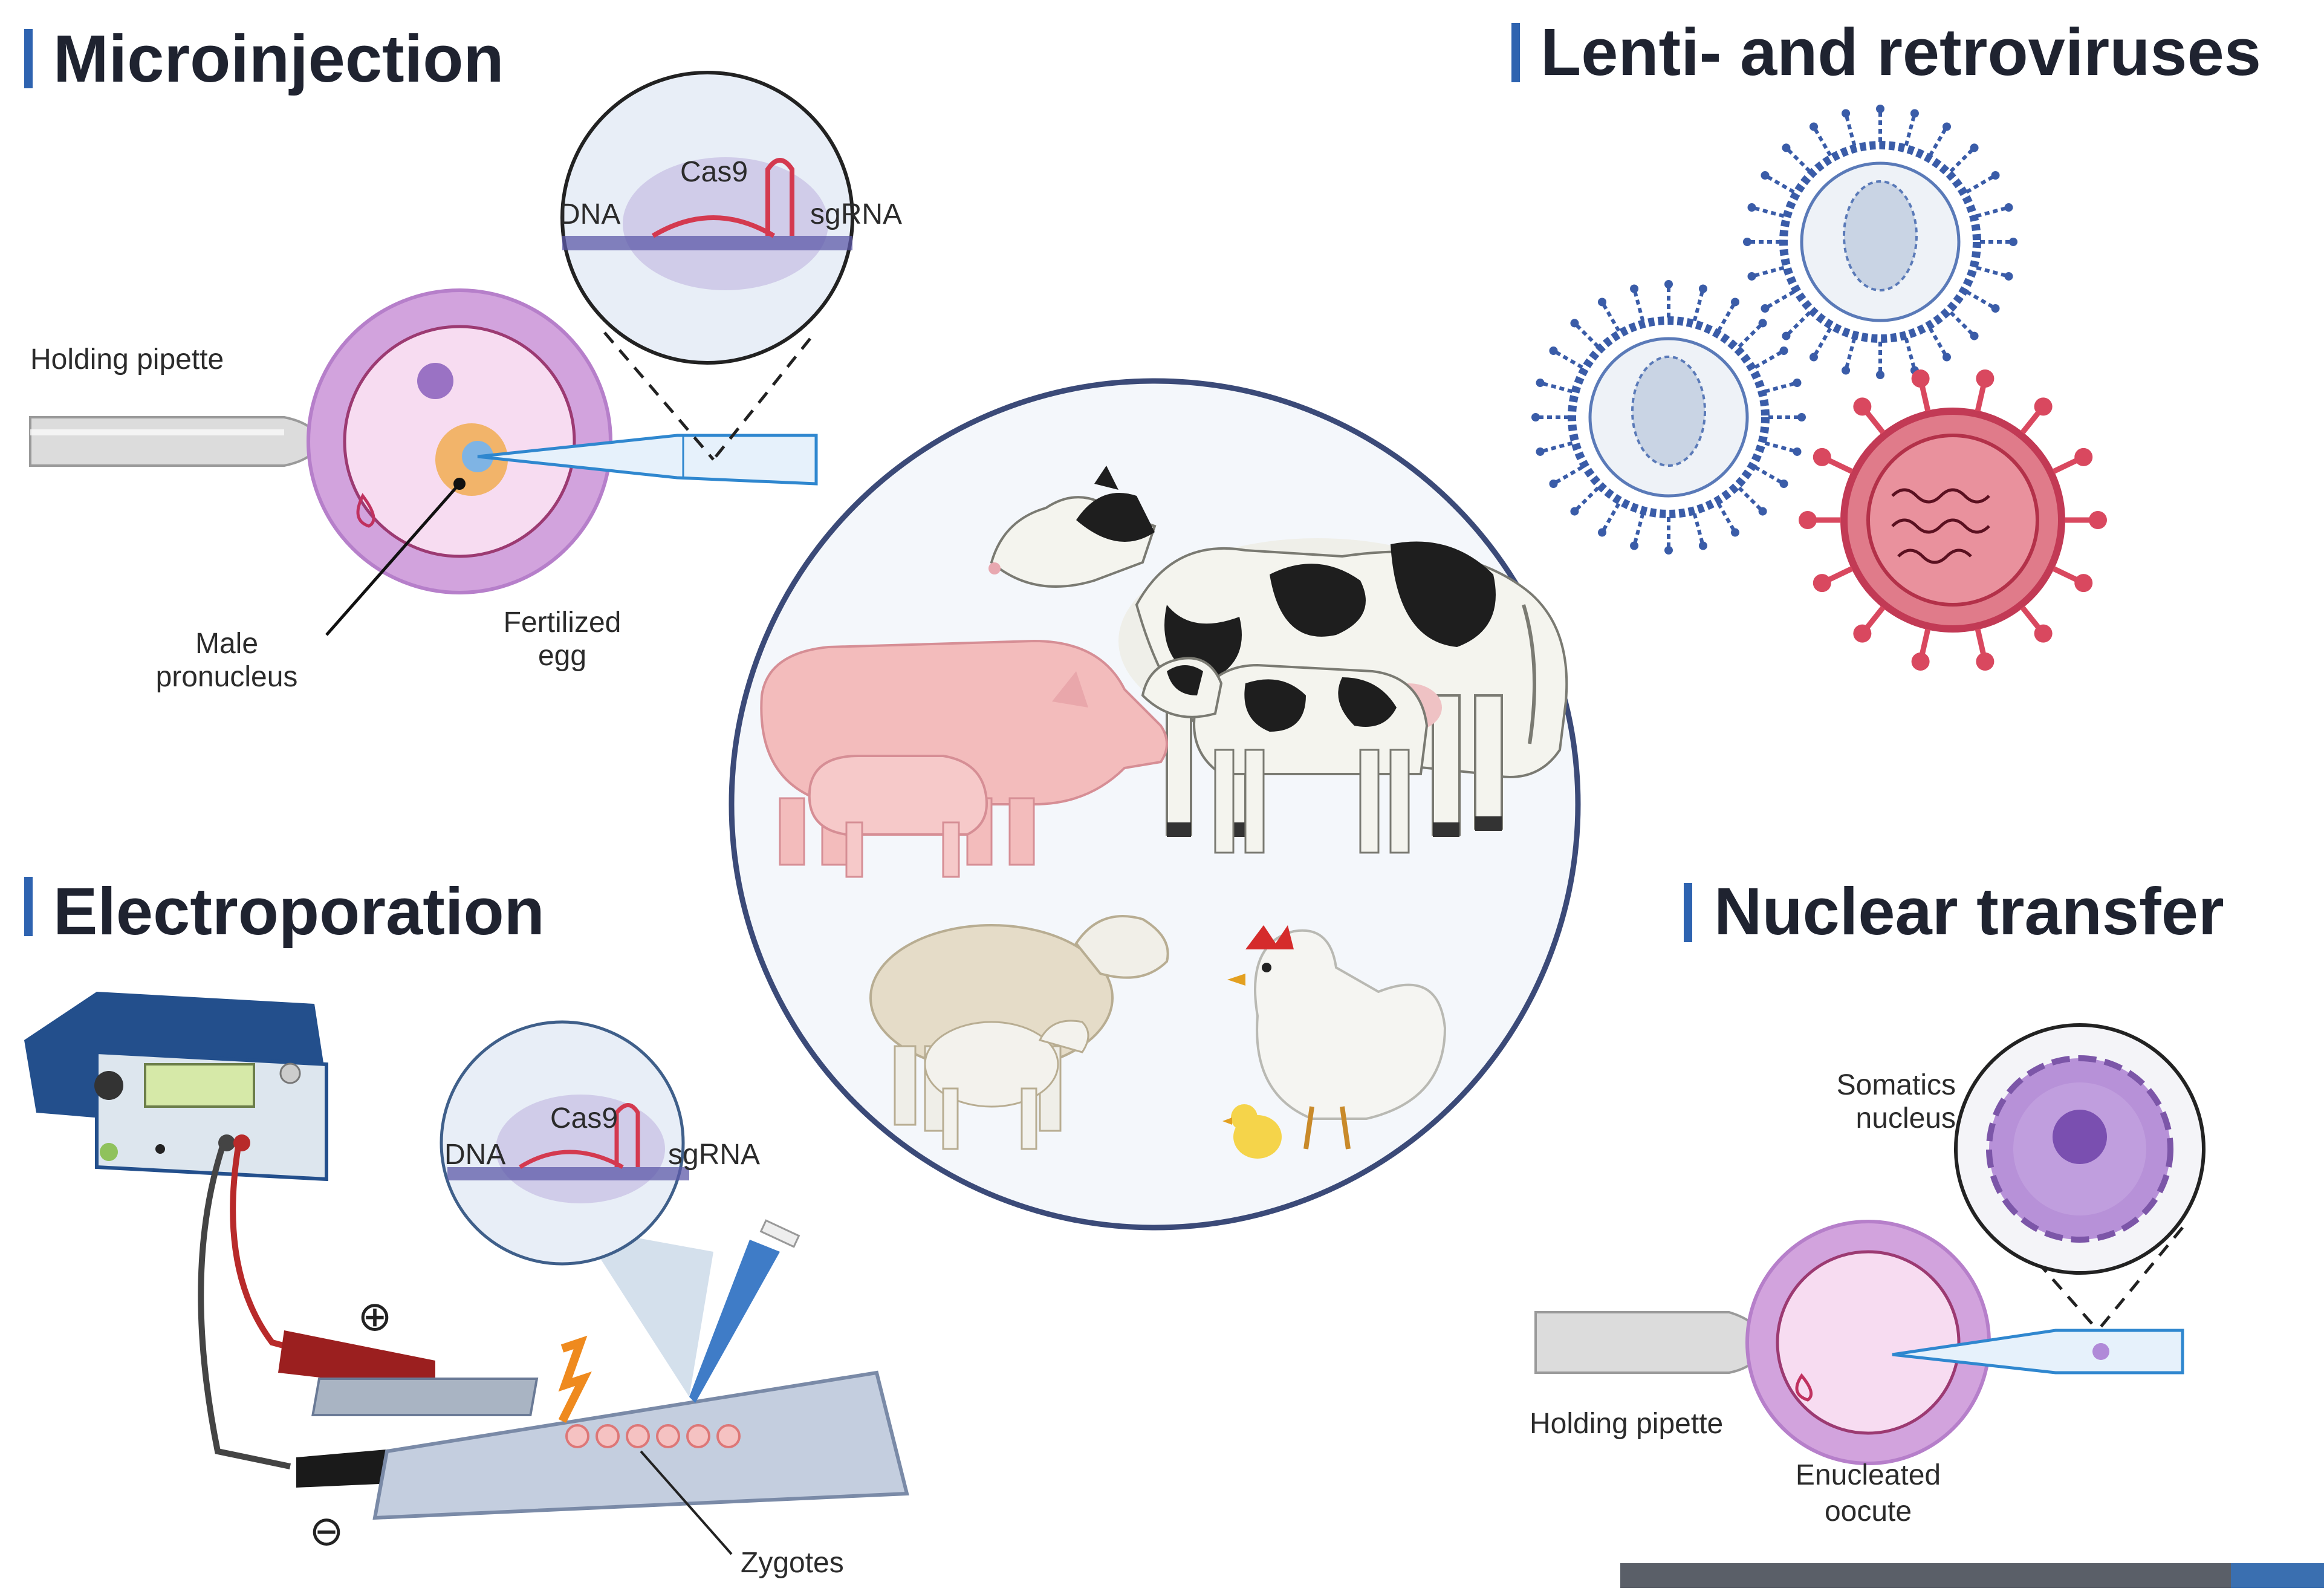  Describe the element at coordinates (647, 460) in the screenshot. I see `injection-needle` at that location.